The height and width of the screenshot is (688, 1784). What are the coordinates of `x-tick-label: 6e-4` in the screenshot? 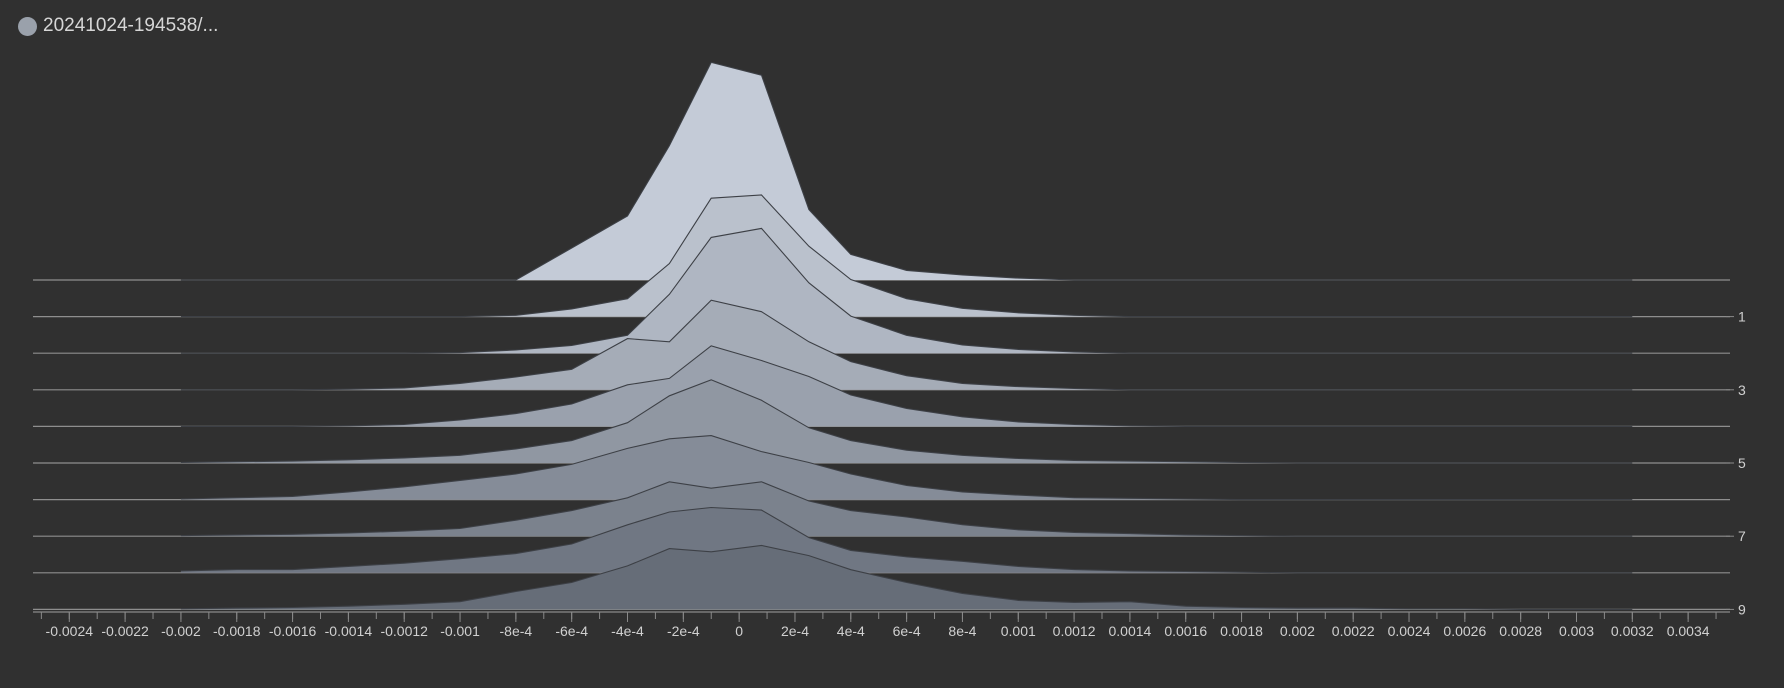 It's located at (907, 631).